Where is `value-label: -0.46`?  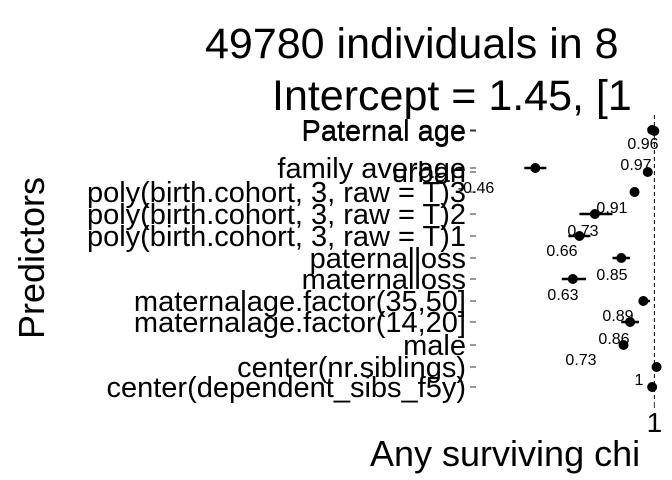
value-label: -0.46 is located at coordinates (476, 188).